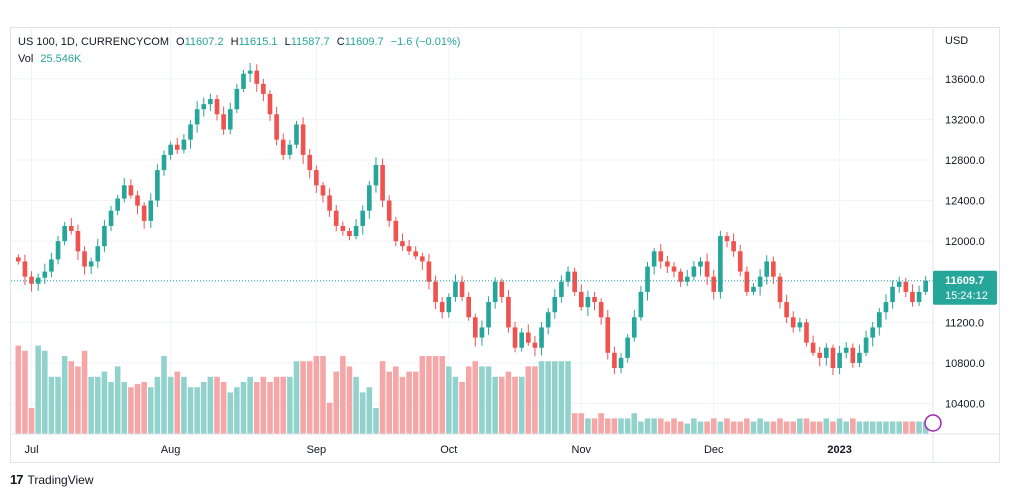  Describe the element at coordinates (51, 59) in the screenshot. I see `volume-legend: Vol 25.546K` at that location.